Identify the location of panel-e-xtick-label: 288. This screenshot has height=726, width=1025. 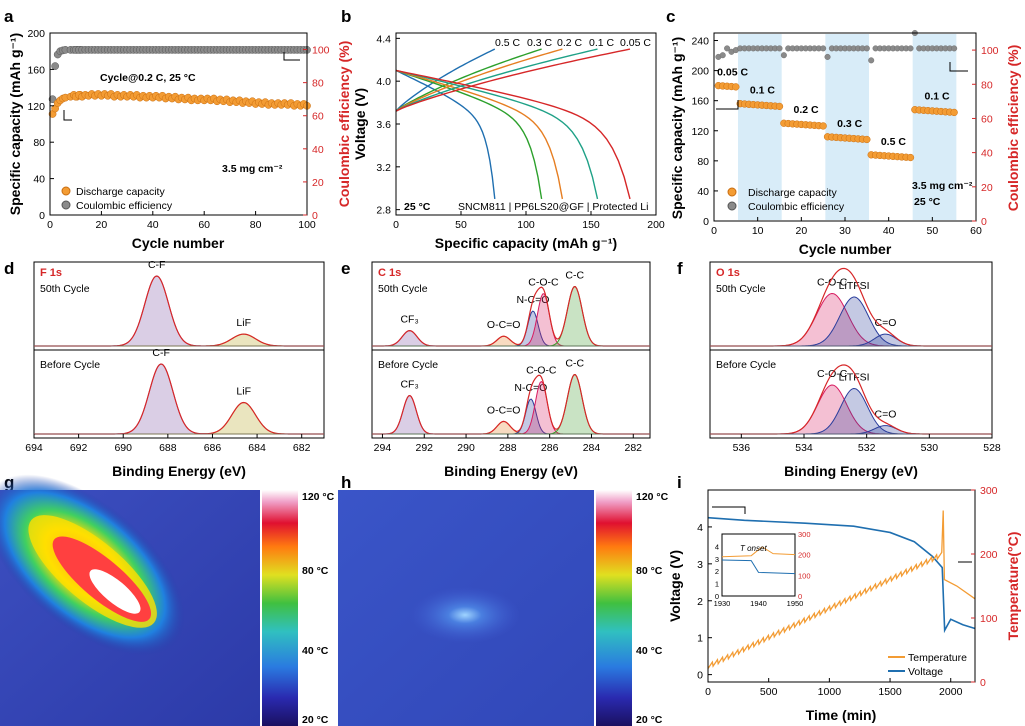
(508, 448).